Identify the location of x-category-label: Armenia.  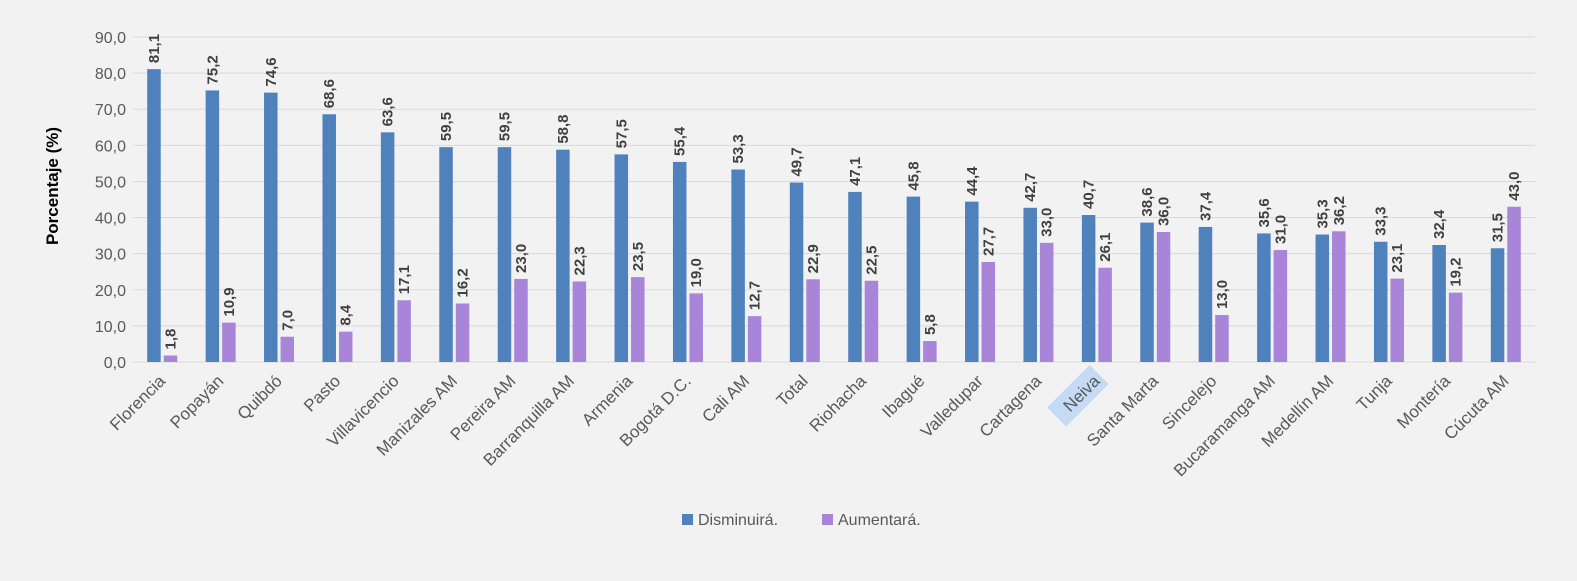
(607, 400).